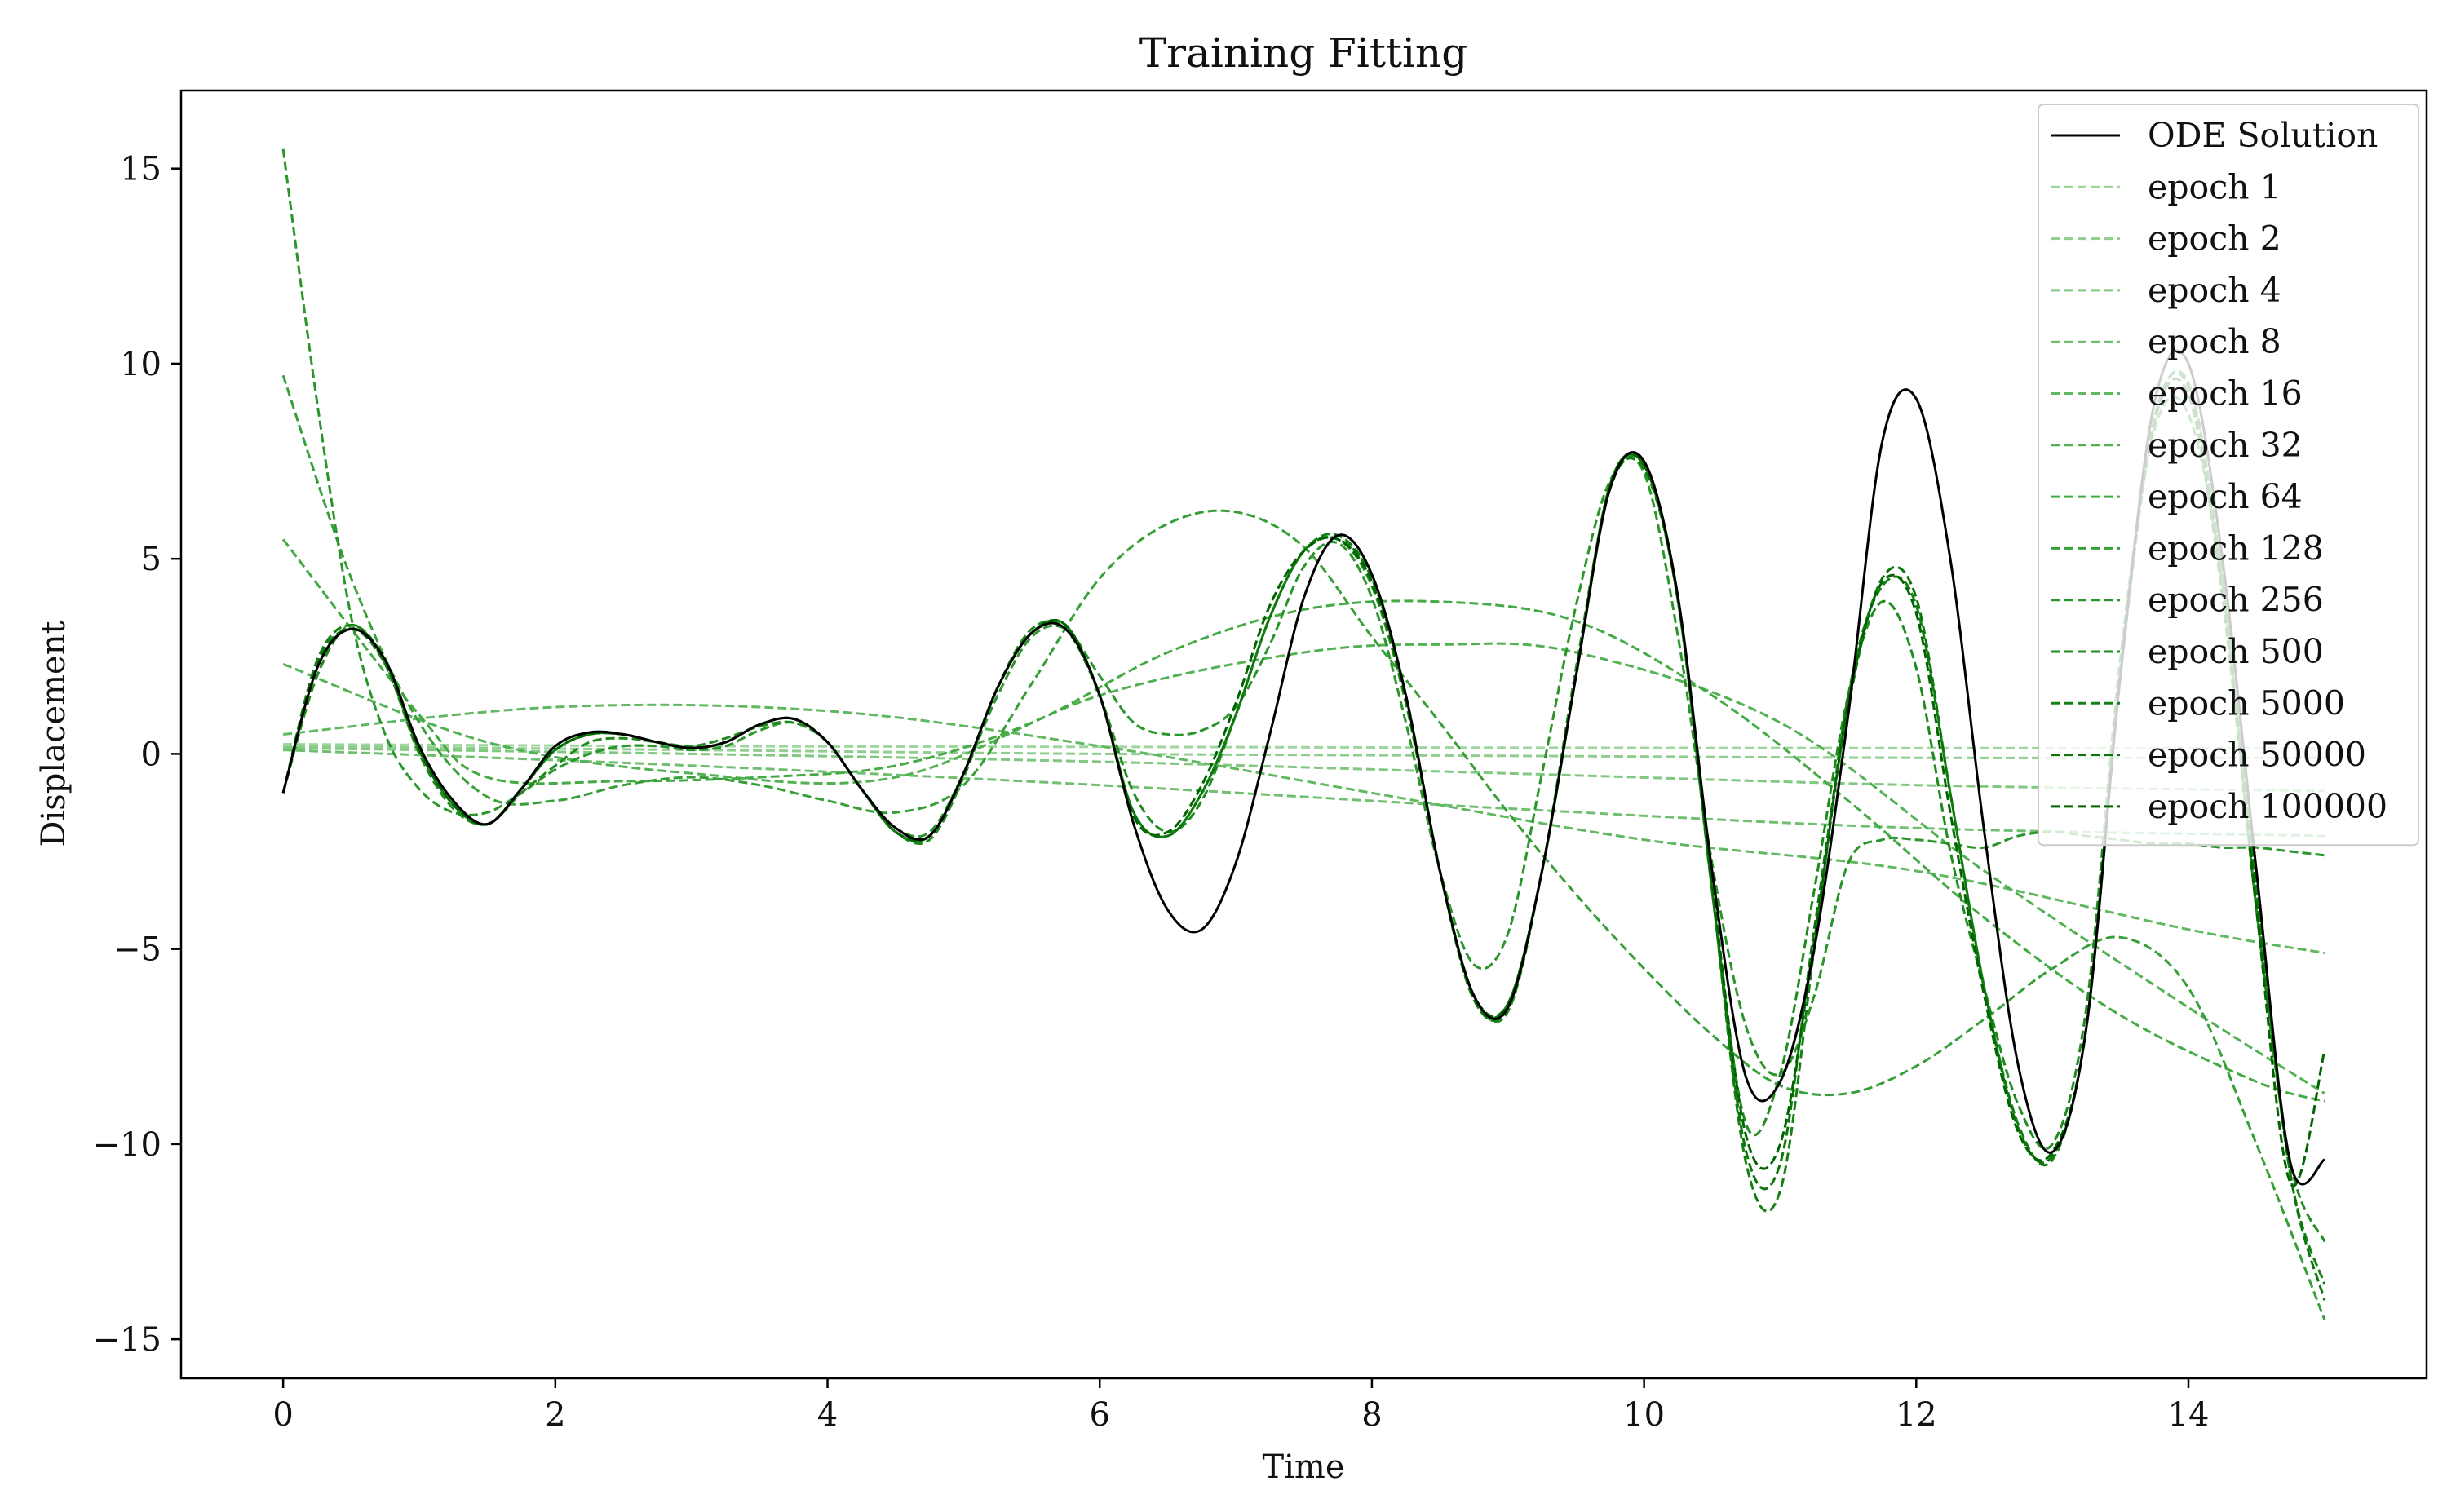 The height and width of the screenshot is (1512, 2447). I want to click on legend-label-8: epoch 128, so click(2236, 548).